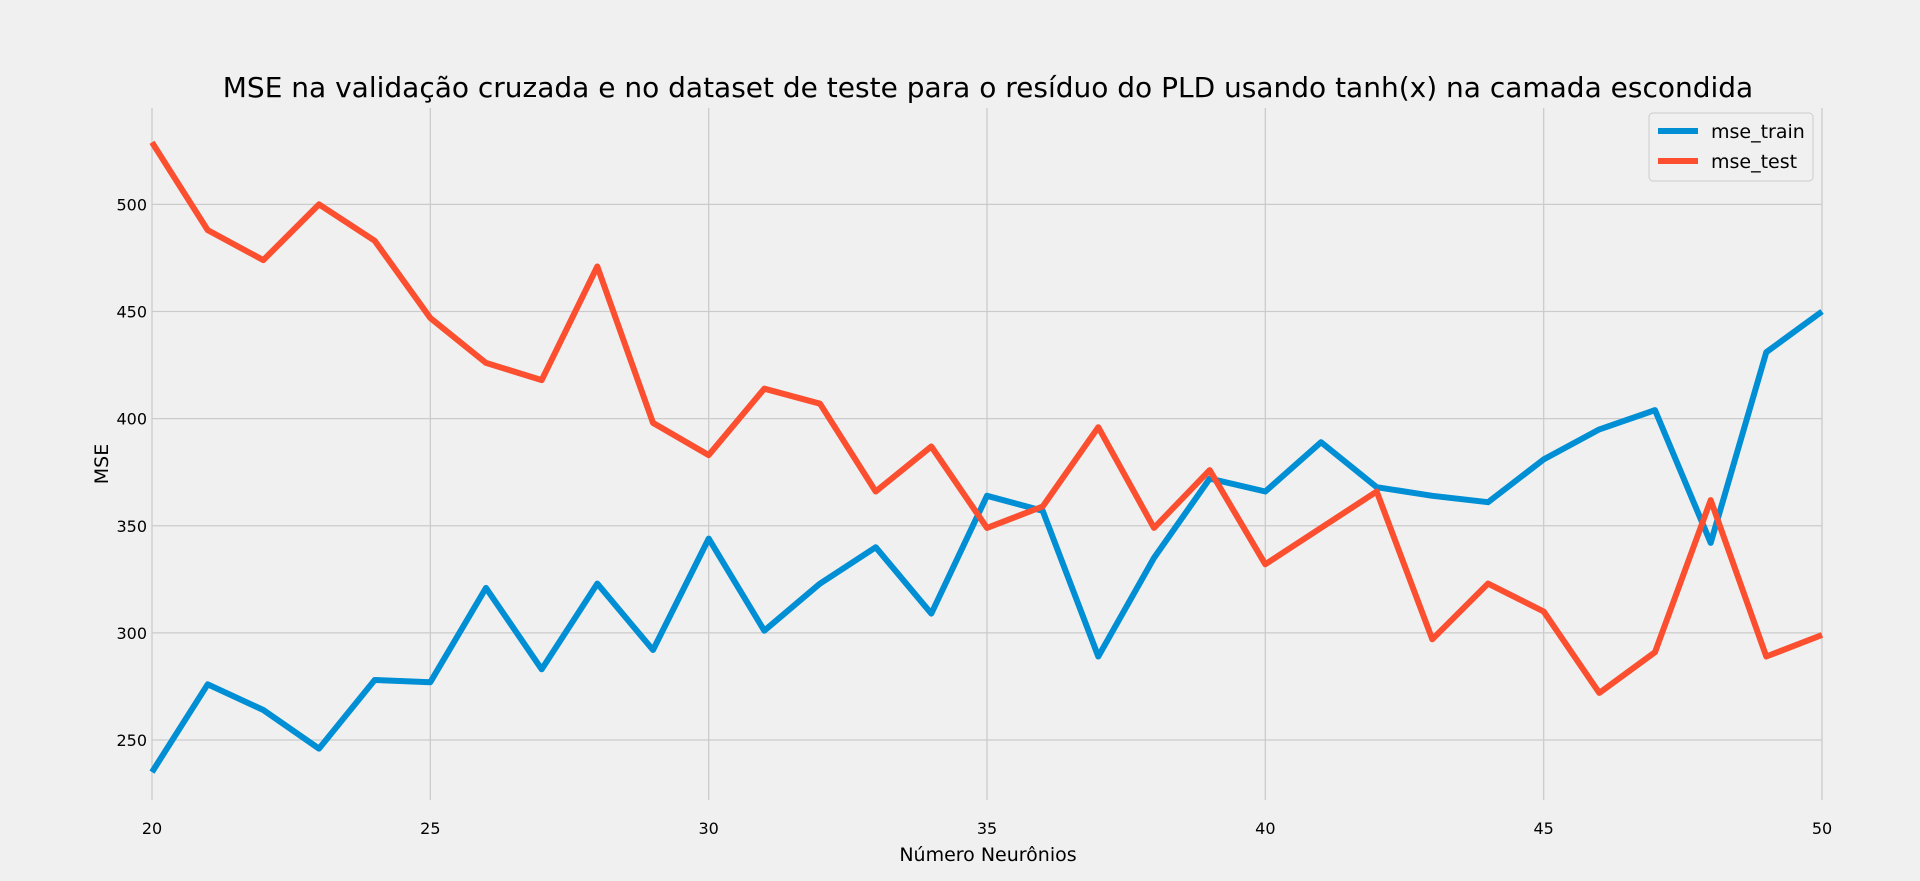 This screenshot has width=1920, height=881. What do you see at coordinates (1731, 147) in the screenshot?
I see `legend: mse_train mse_test` at bounding box center [1731, 147].